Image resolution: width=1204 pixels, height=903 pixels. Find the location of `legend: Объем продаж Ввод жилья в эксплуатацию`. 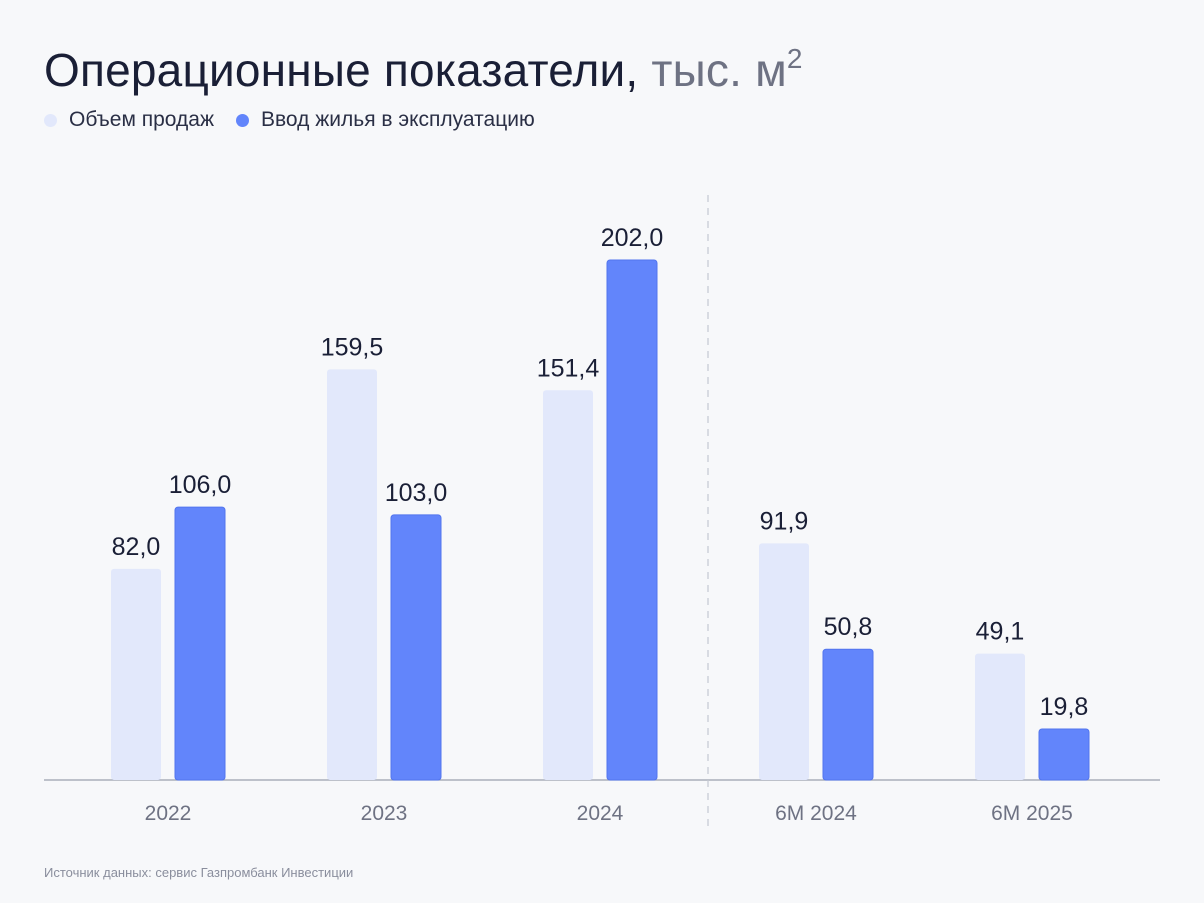

legend: Объем продаж Ввод жилья в эксплуатацию is located at coordinates (289, 120).